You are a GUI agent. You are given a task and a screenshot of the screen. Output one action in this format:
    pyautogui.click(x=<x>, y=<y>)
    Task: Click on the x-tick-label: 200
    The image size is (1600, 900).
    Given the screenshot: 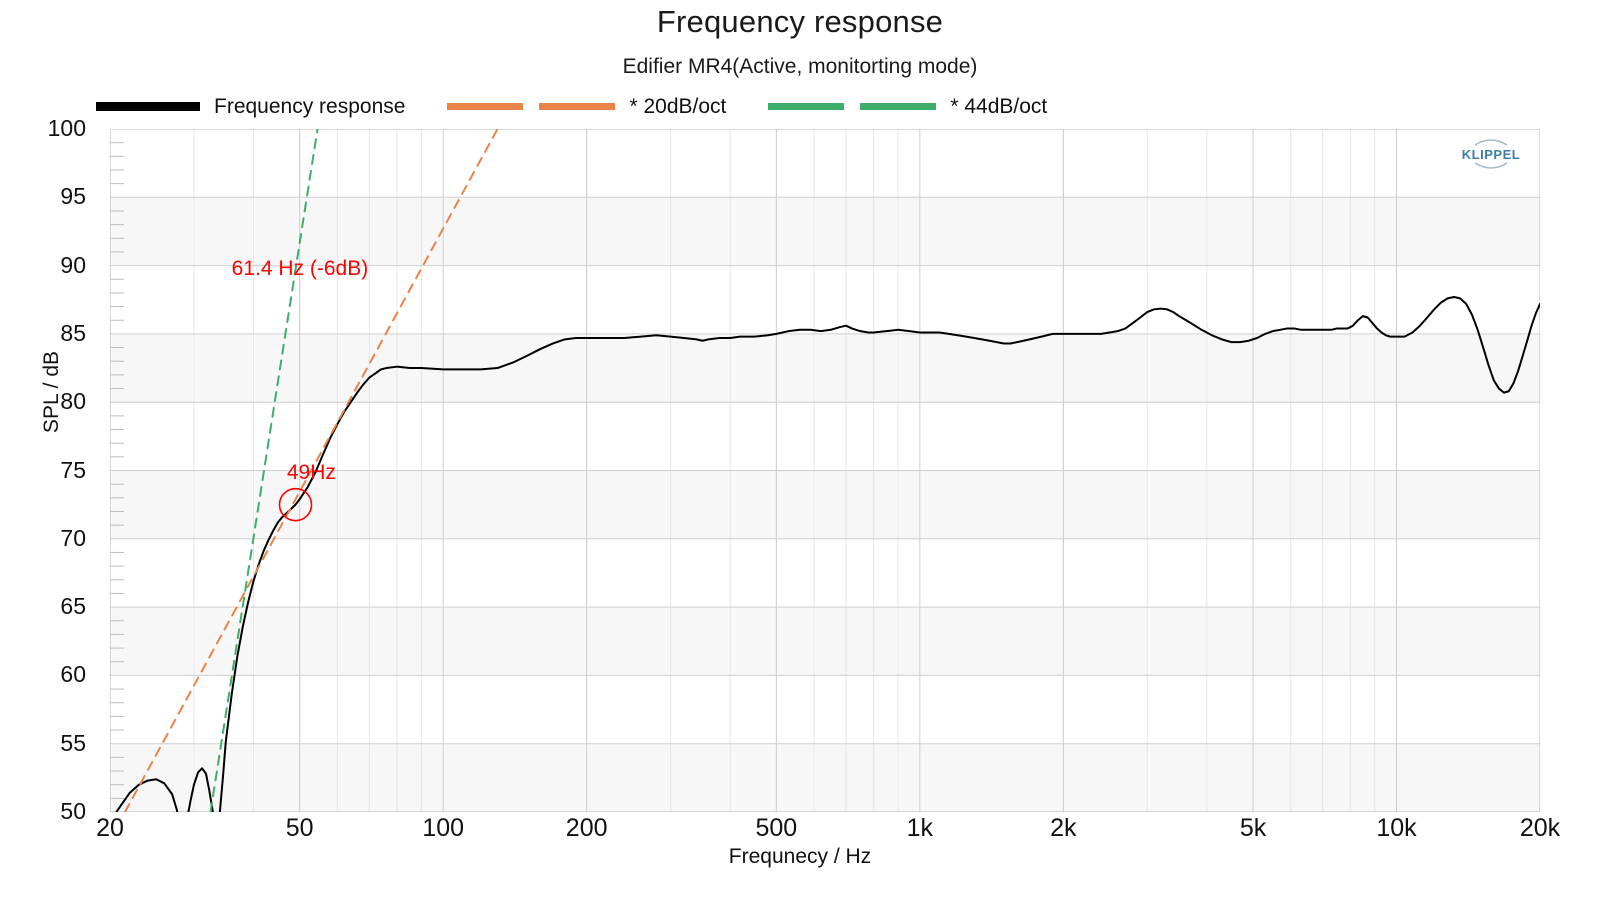 What is the action you would take?
    pyautogui.click(x=586, y=828)
    